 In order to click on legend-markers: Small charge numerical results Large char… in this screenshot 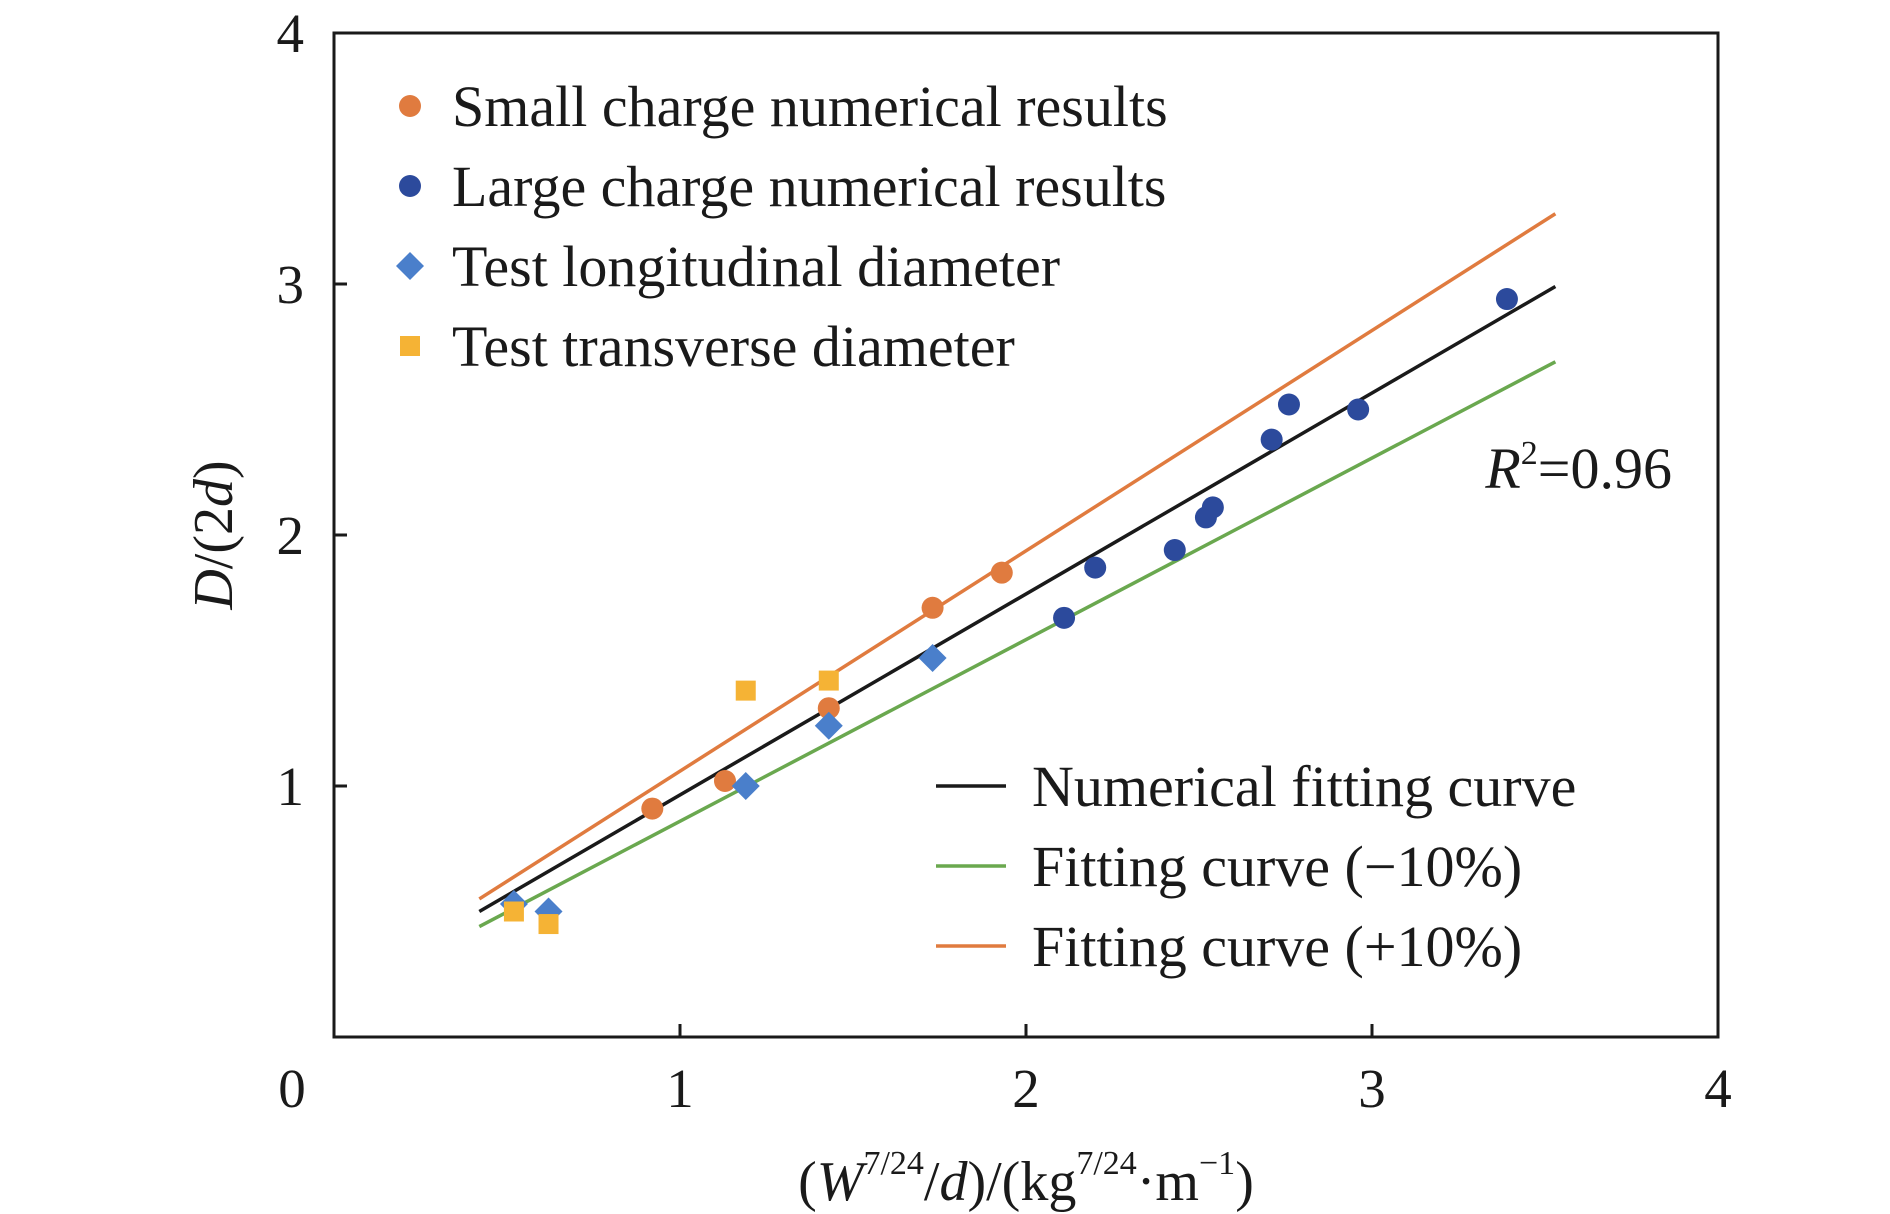, I will do `click(782, 226)`.